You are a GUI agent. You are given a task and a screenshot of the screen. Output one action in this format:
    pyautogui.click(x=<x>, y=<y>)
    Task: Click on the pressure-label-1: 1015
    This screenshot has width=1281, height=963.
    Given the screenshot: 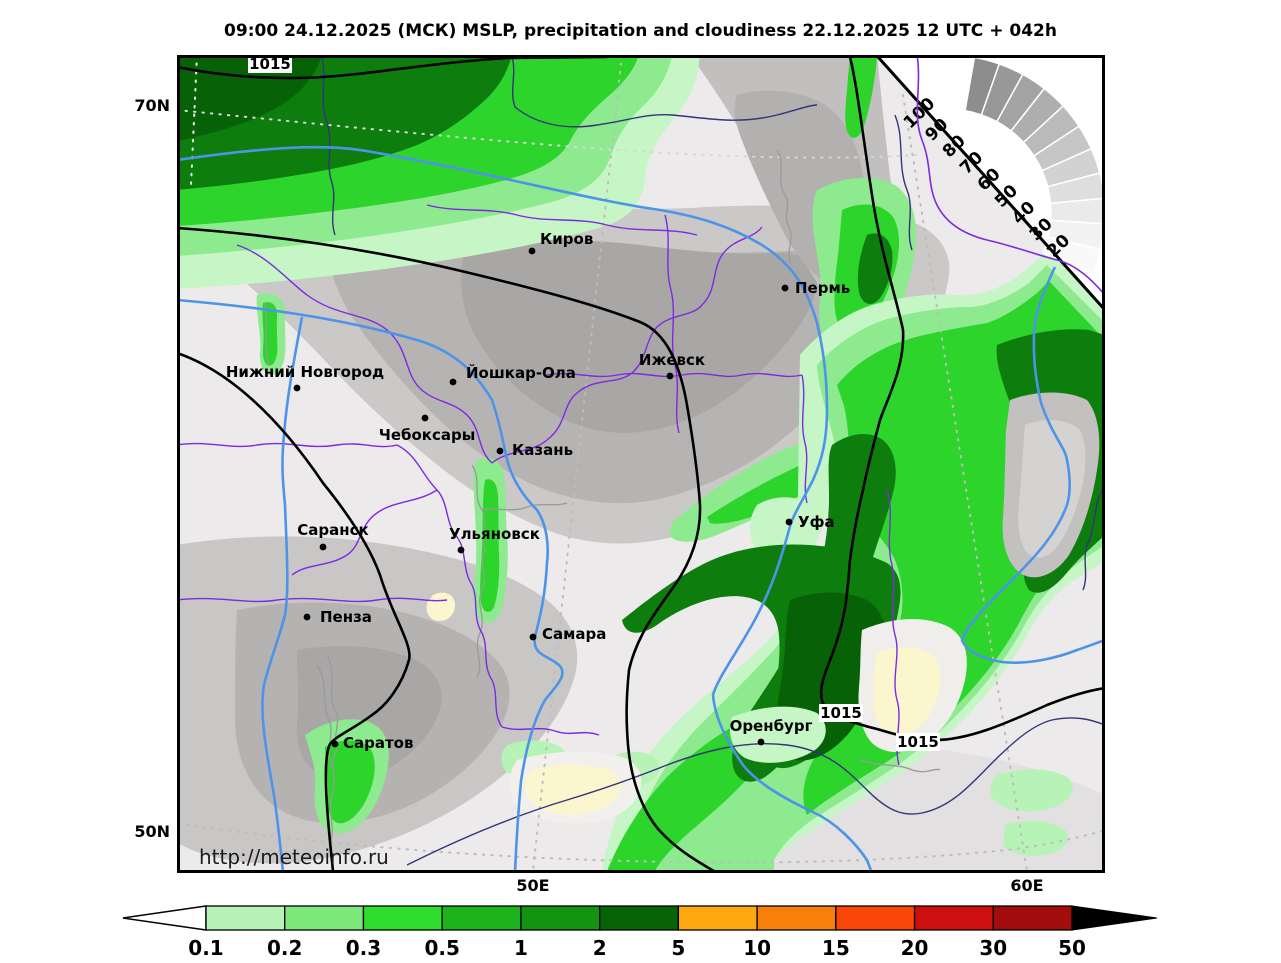 What is the action you would take?
    pyautogui.click(x=270, y=64)
    